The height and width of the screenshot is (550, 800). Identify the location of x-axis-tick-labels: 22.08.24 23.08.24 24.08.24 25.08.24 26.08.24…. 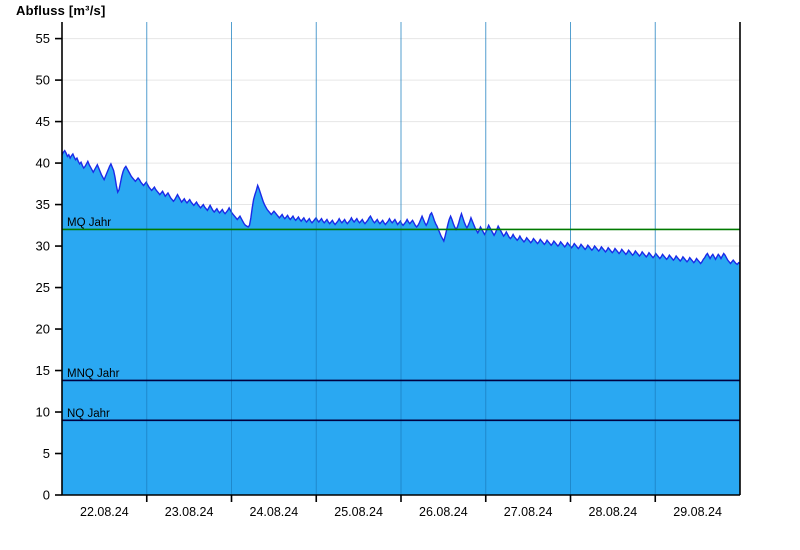
(401, 512).